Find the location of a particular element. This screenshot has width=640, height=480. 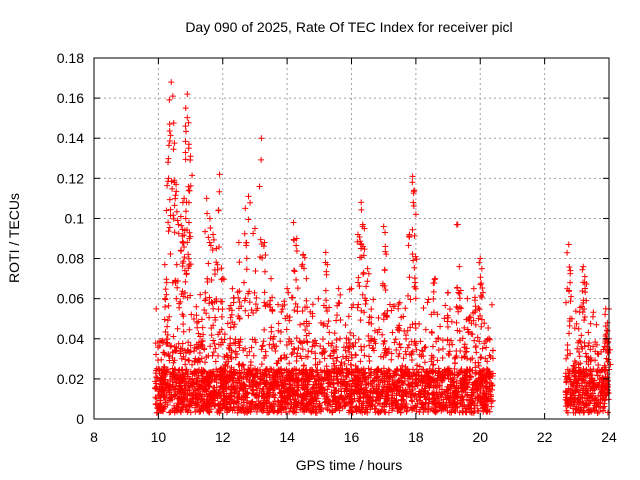

x-tick-label: 22 is located at coordinates (545, 437).